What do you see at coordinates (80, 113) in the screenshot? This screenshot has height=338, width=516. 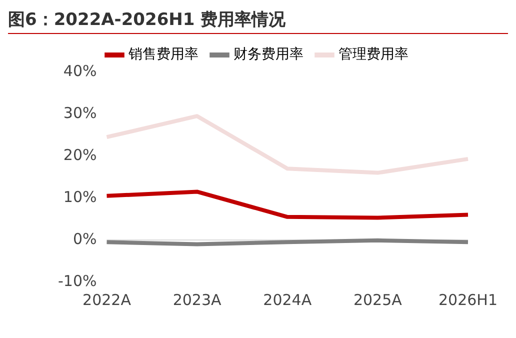 I see `y-tick-label: 30%` at bounding box center [80, 113].